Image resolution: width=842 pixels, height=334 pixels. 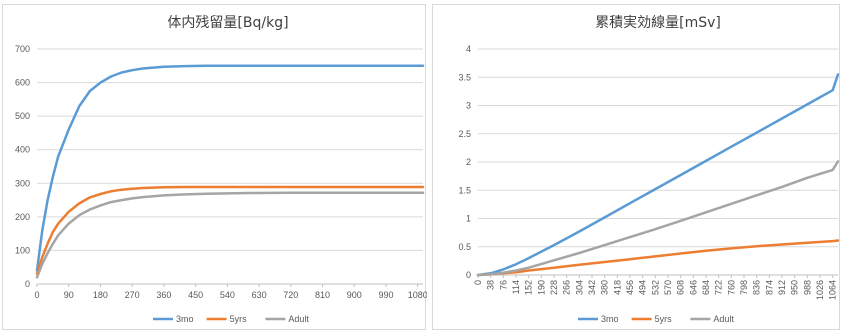 What do you see at coordinates (617, 287) in the screenshot?
I see `x-tick-label: 418` at bounding box center [617, 287].